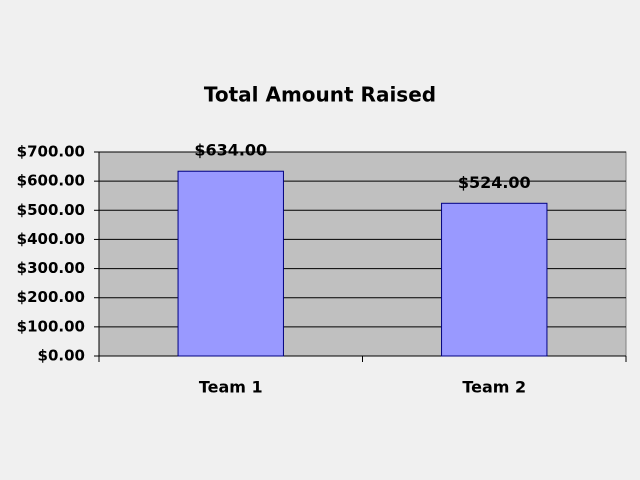 This screenshot has width=640, height=480. What do you see at coordinates (231, 387) in the screenshot?
I see `x-tick-label: Team 1` at bounding box center [231, 387].